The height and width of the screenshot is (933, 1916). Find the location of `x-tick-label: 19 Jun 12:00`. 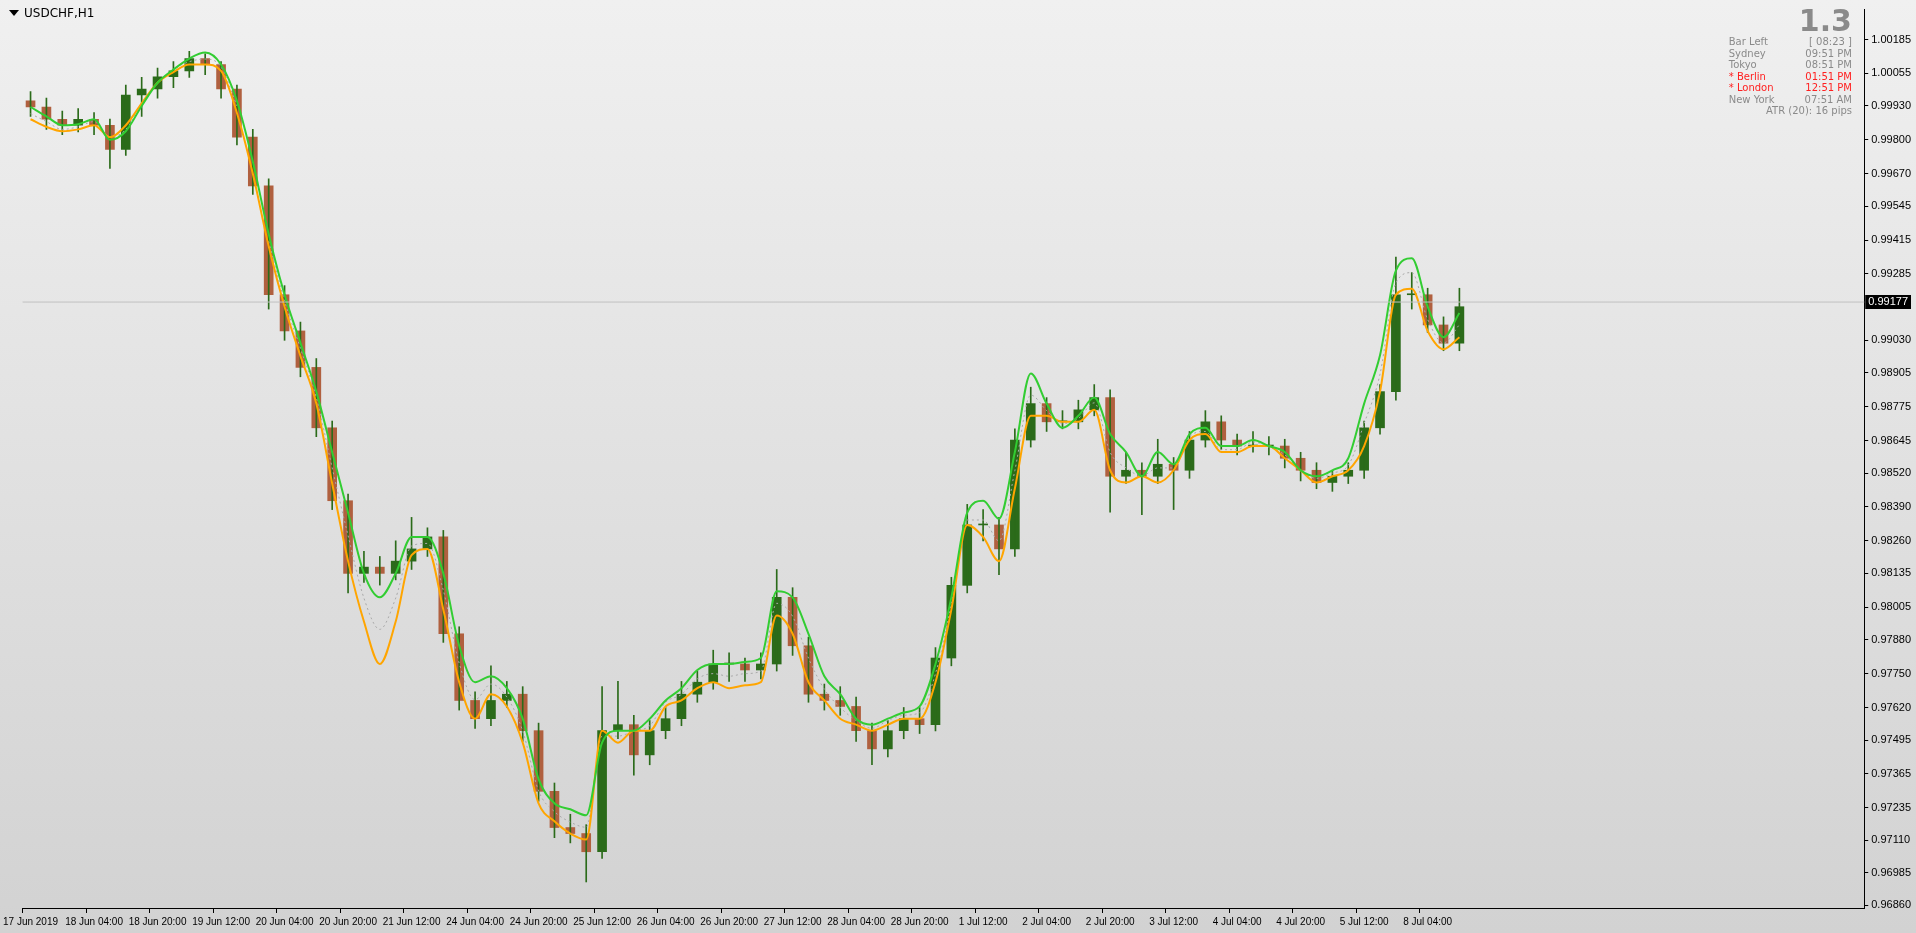

x-tick-label: 19 Jun 12:00 is located at coordinates (221, 921).